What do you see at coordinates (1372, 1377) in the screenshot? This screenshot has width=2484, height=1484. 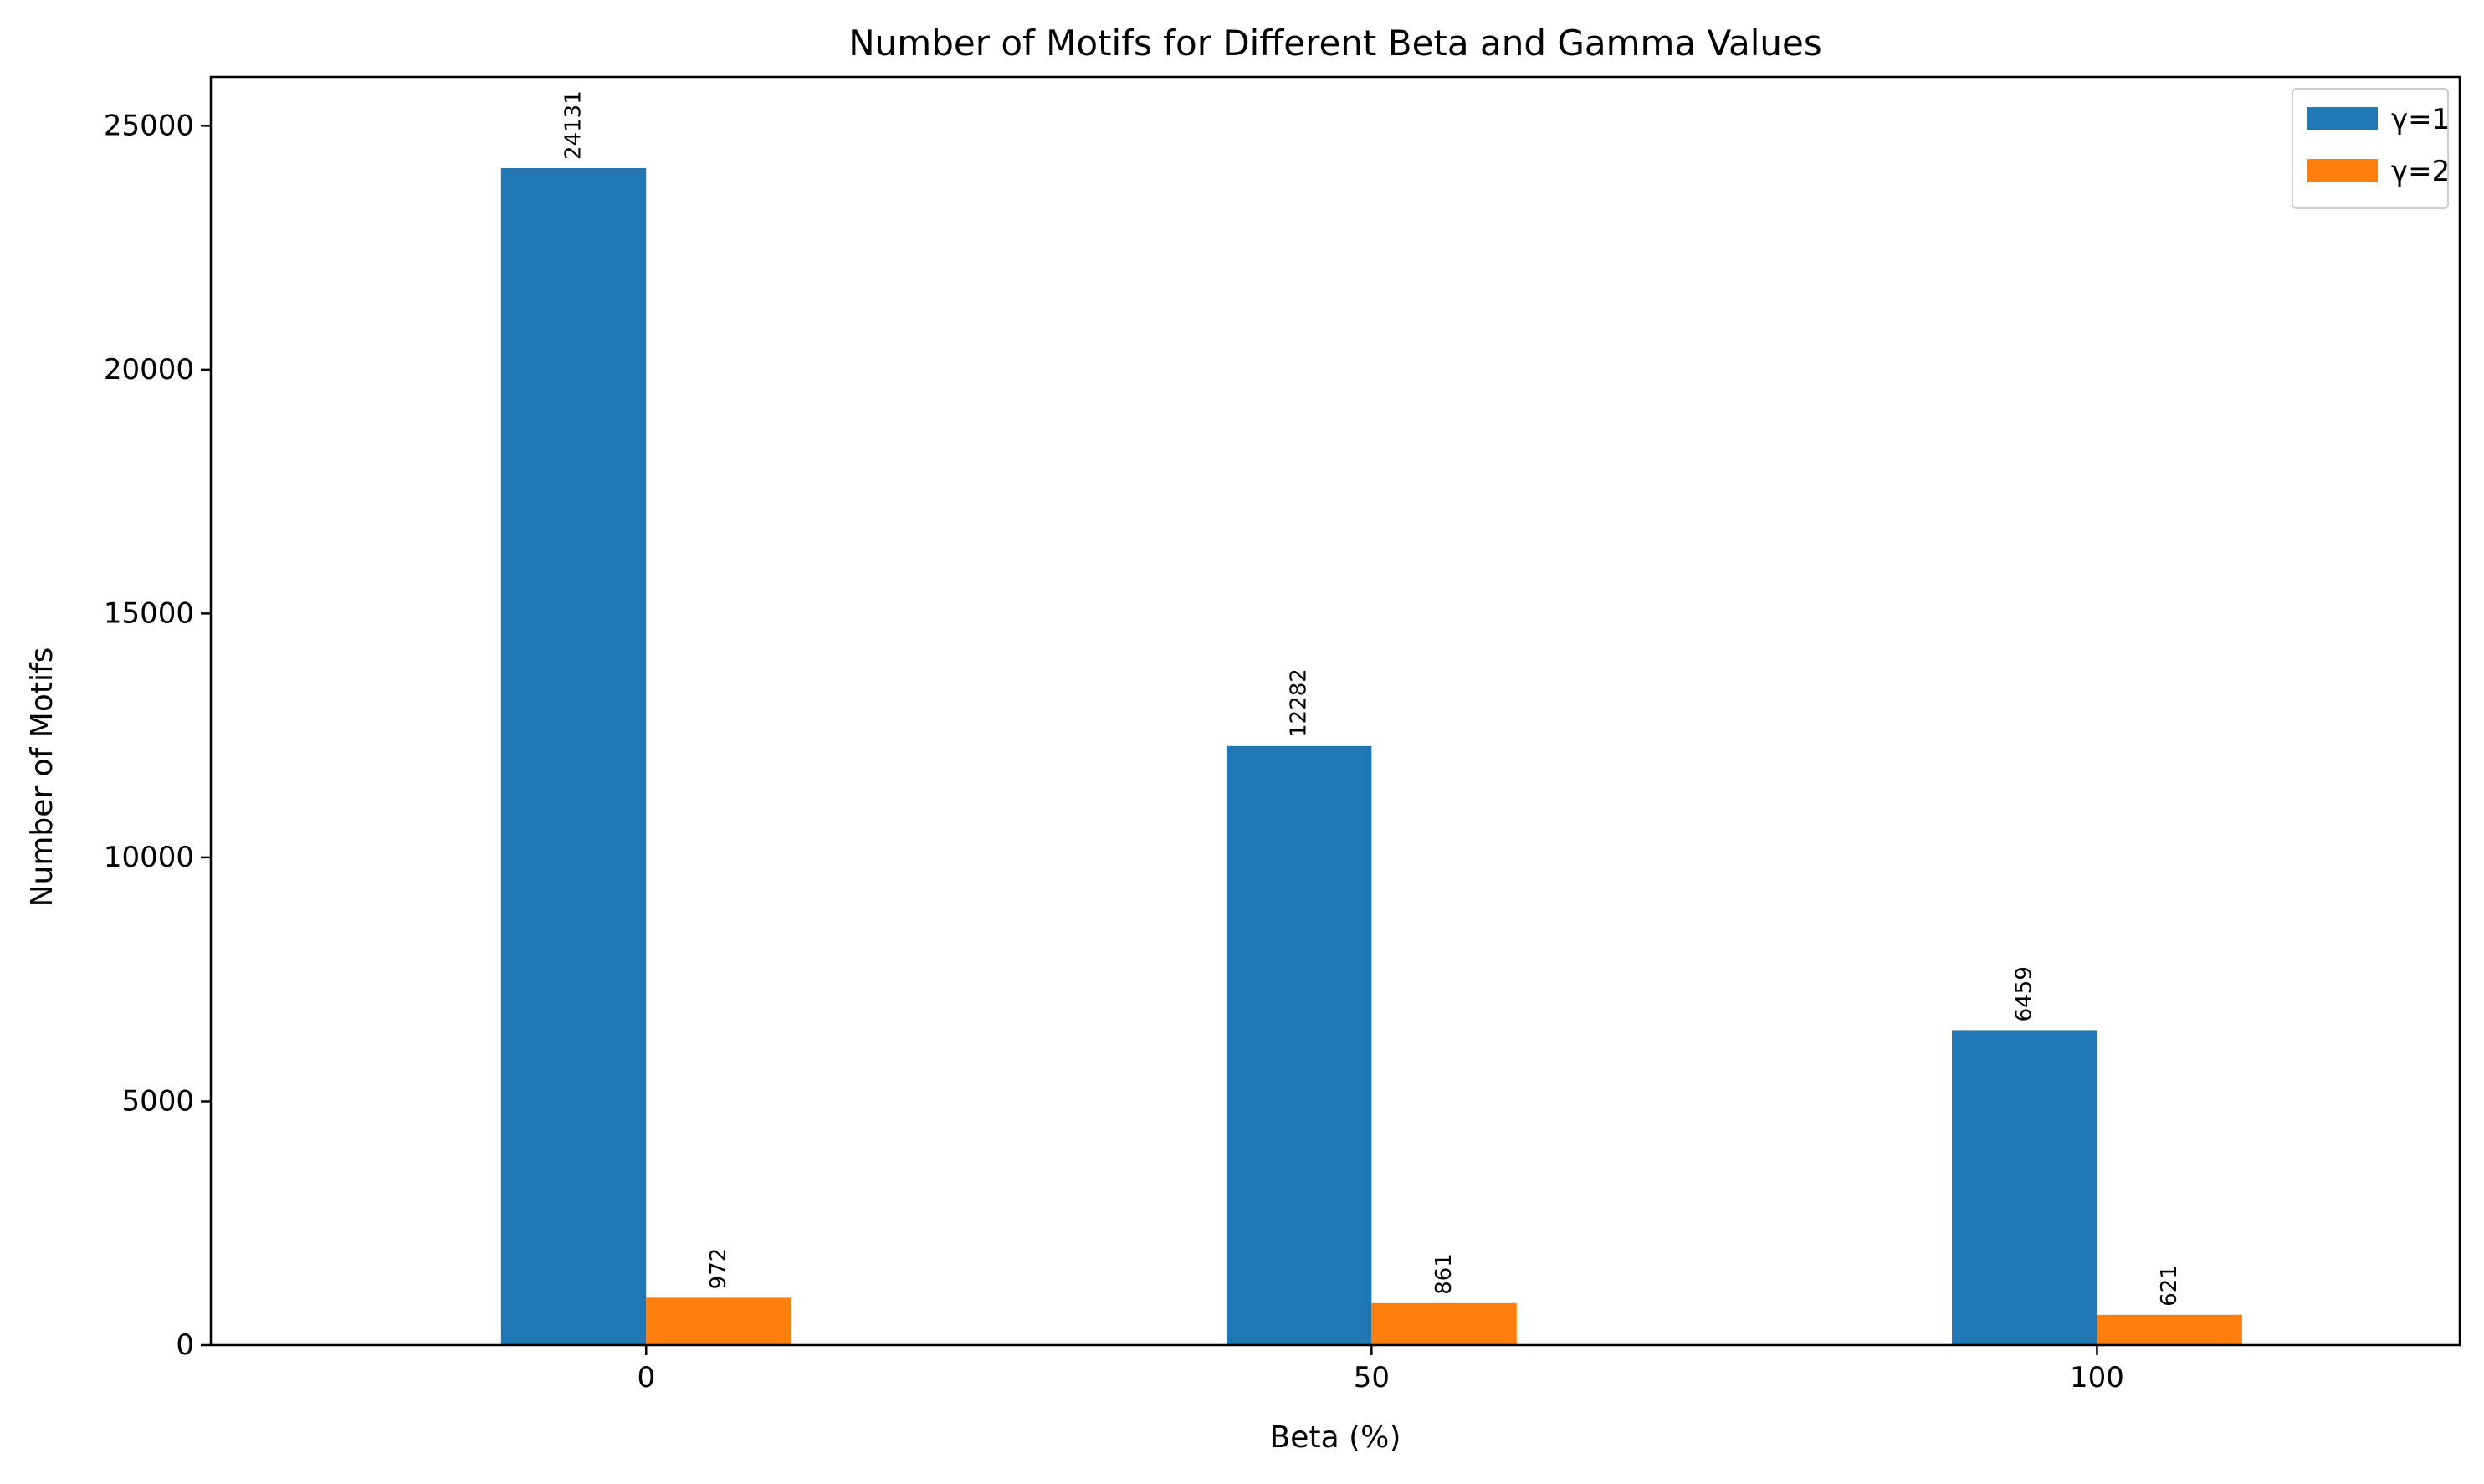 I see `x-tick-label: 50` at bounding box center [1372, 1377].